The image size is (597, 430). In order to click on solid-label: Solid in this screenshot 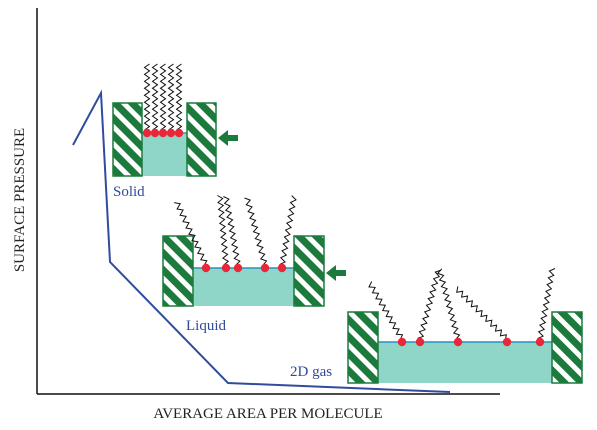, I will do `click(129, 192)`.